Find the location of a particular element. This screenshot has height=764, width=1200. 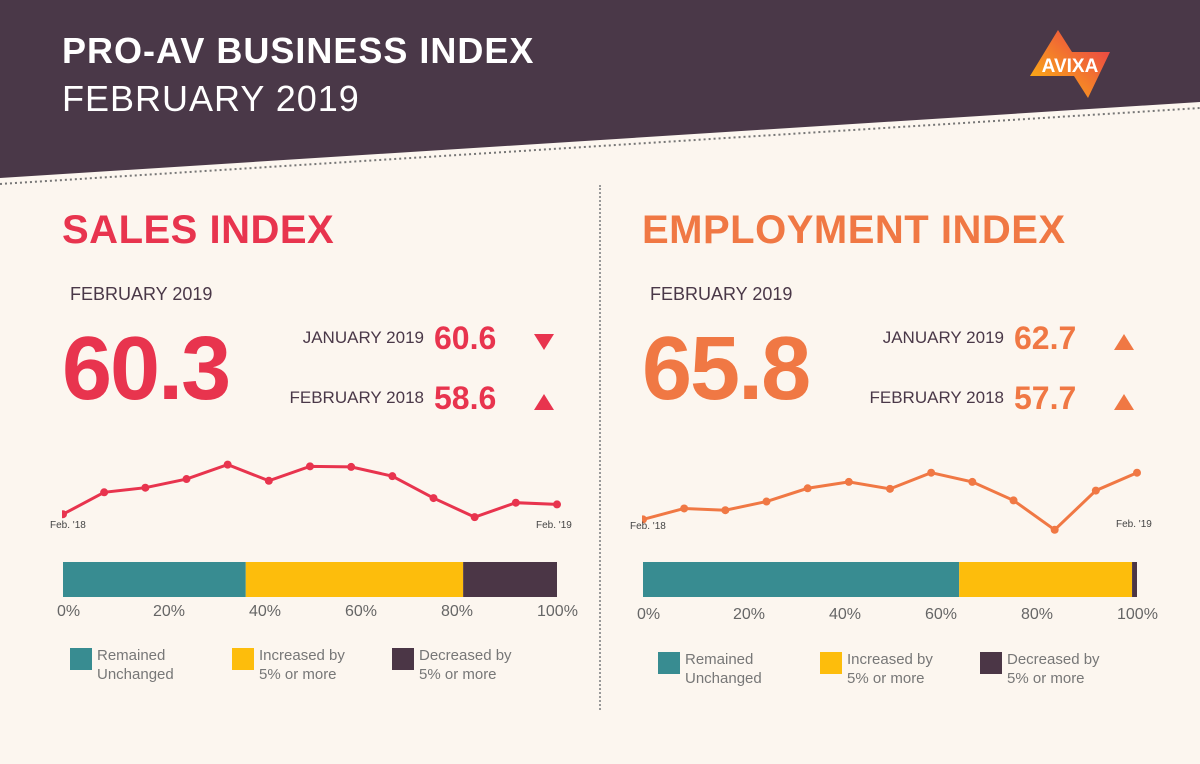

avixa-logo: AVIXA is located at coordinates (1070, 64).